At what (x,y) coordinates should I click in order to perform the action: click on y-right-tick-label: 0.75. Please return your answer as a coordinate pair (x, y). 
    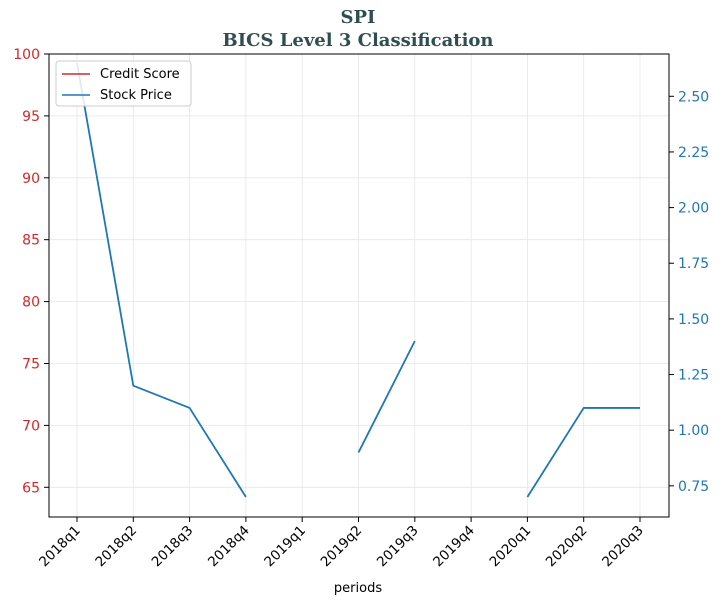
    Looking at the image, I should click on (693, 487).